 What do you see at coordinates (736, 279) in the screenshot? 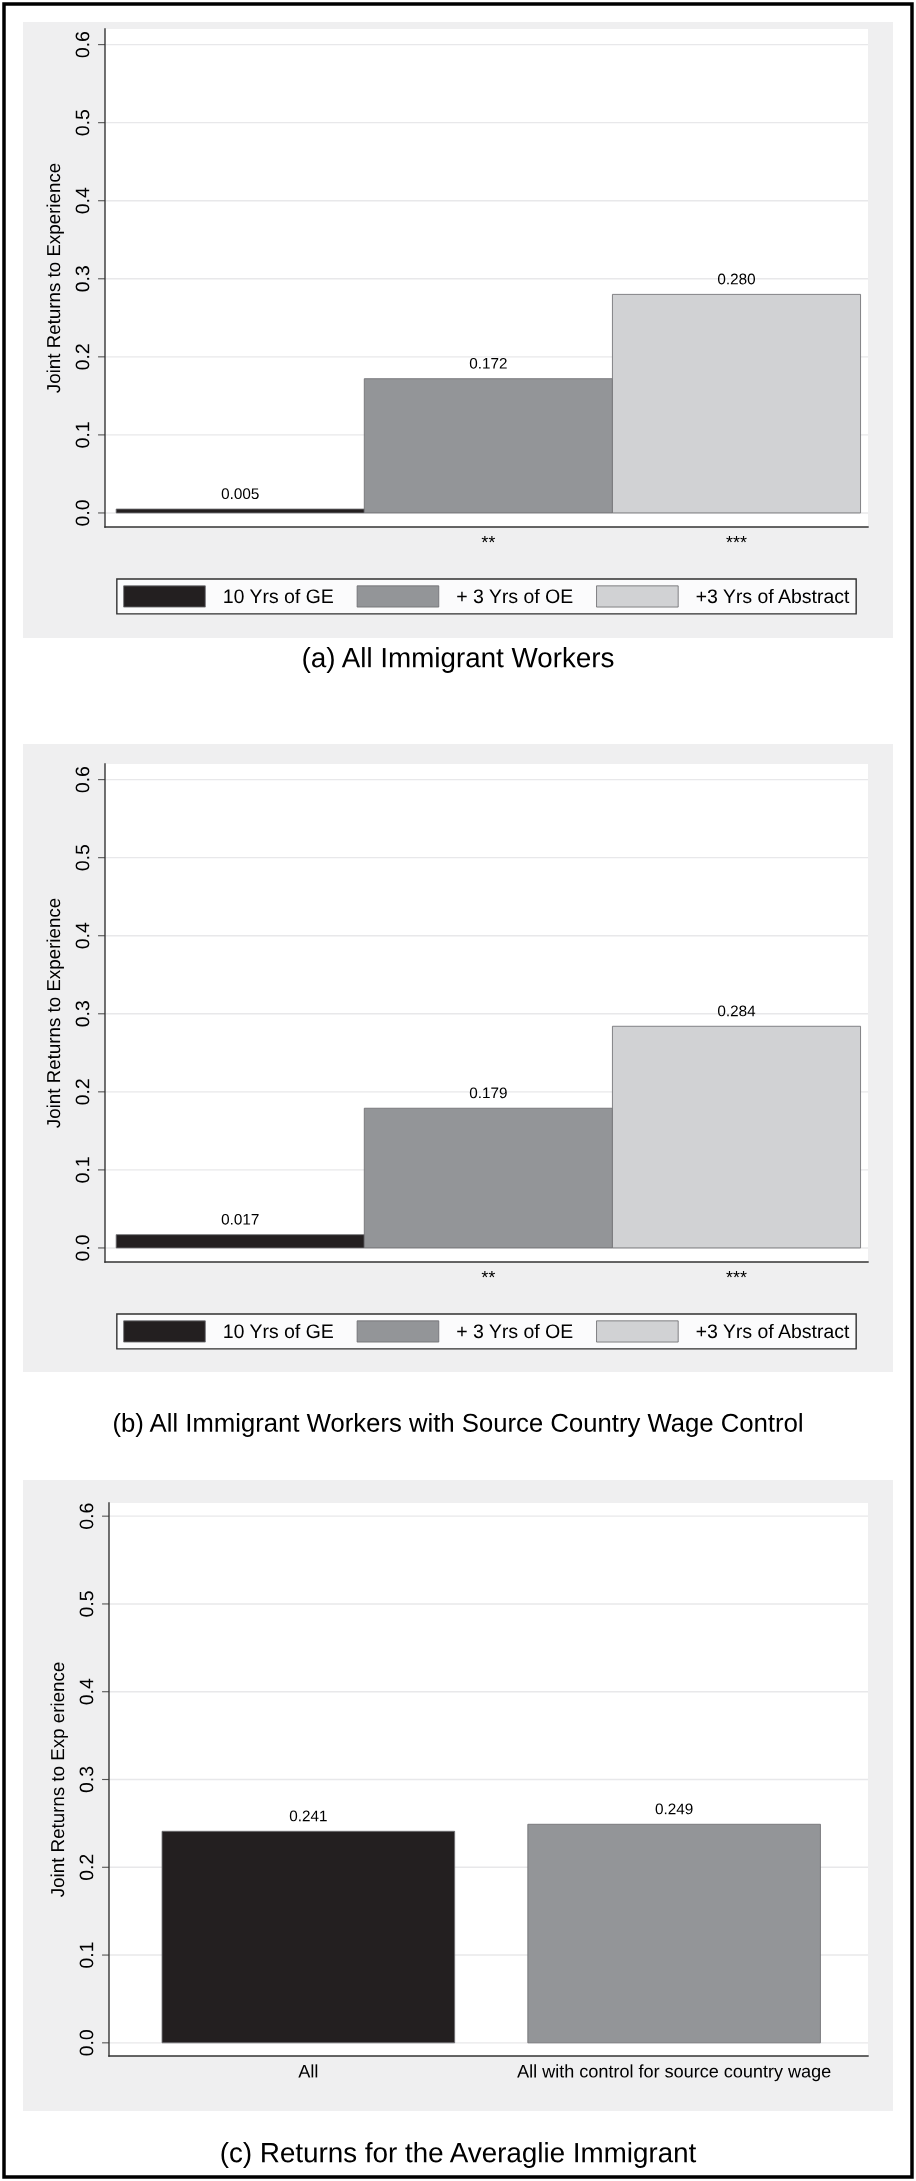
I see `data-label: 0.280` at bounding box center [736, 279].